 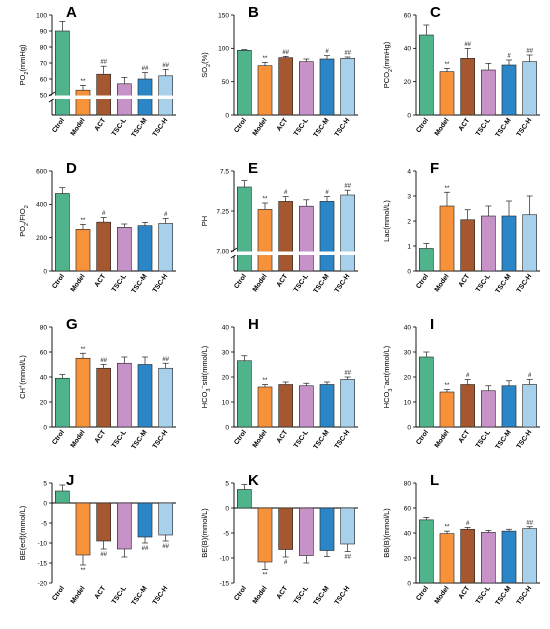 What do you see at coordinates (24, 221) in the screenshot?
I see `y-axis-label: PO2/FIO2` at bounding box center [24, 221].